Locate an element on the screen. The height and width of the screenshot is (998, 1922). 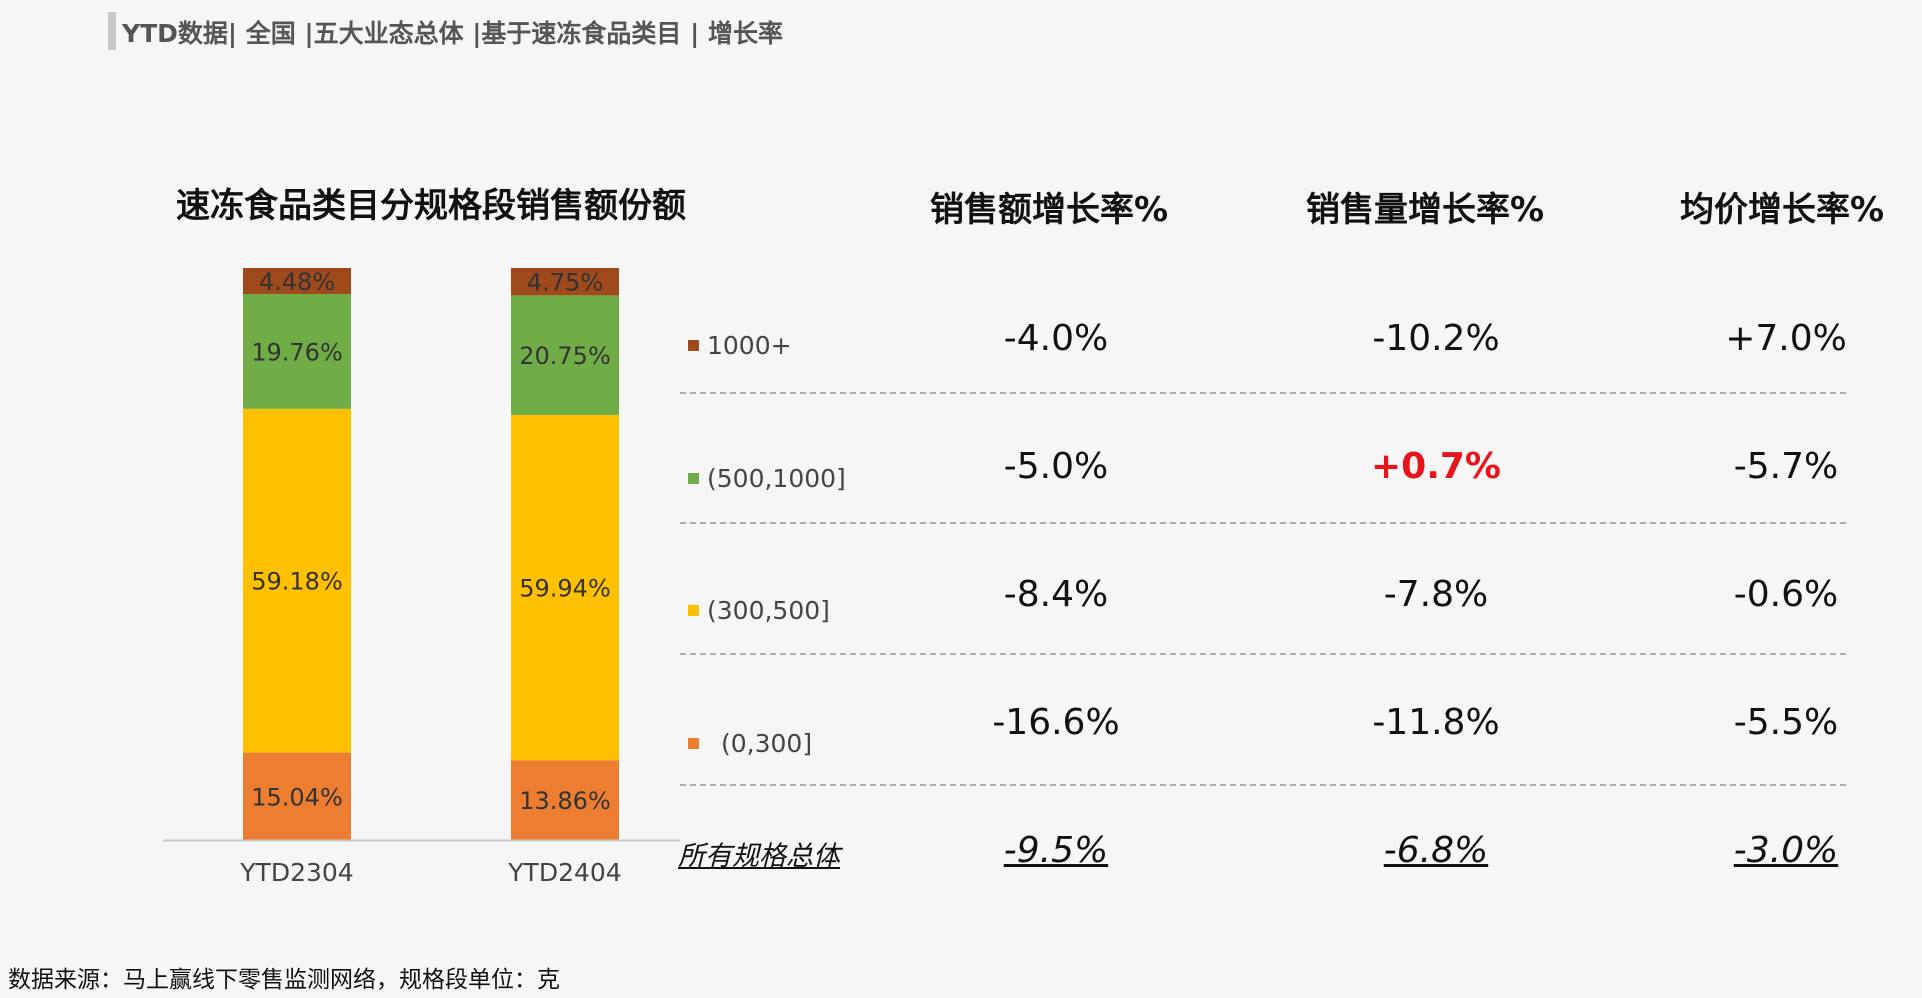
legend-item-500-1000: (500,1000] is located at coordinates (767, 478).